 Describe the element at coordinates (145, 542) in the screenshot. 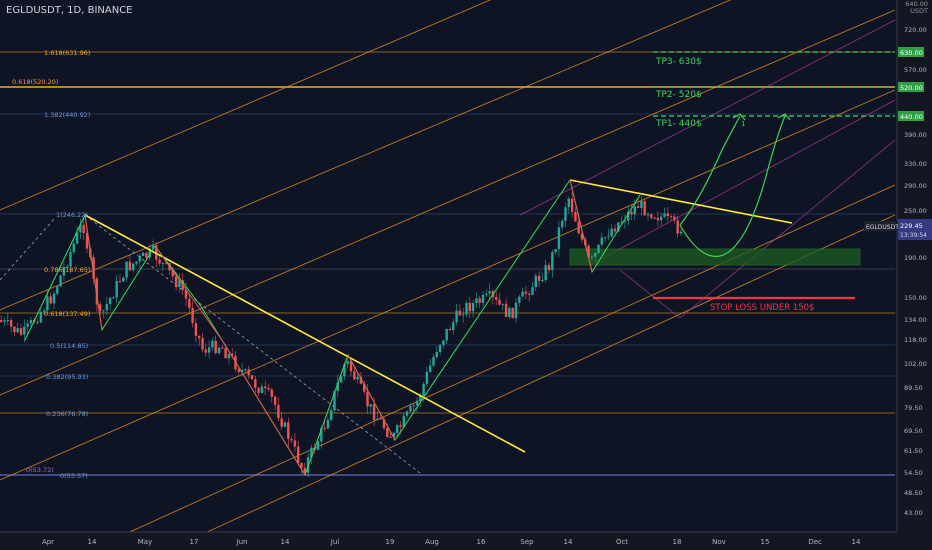

I see `time-label: May` at that location.